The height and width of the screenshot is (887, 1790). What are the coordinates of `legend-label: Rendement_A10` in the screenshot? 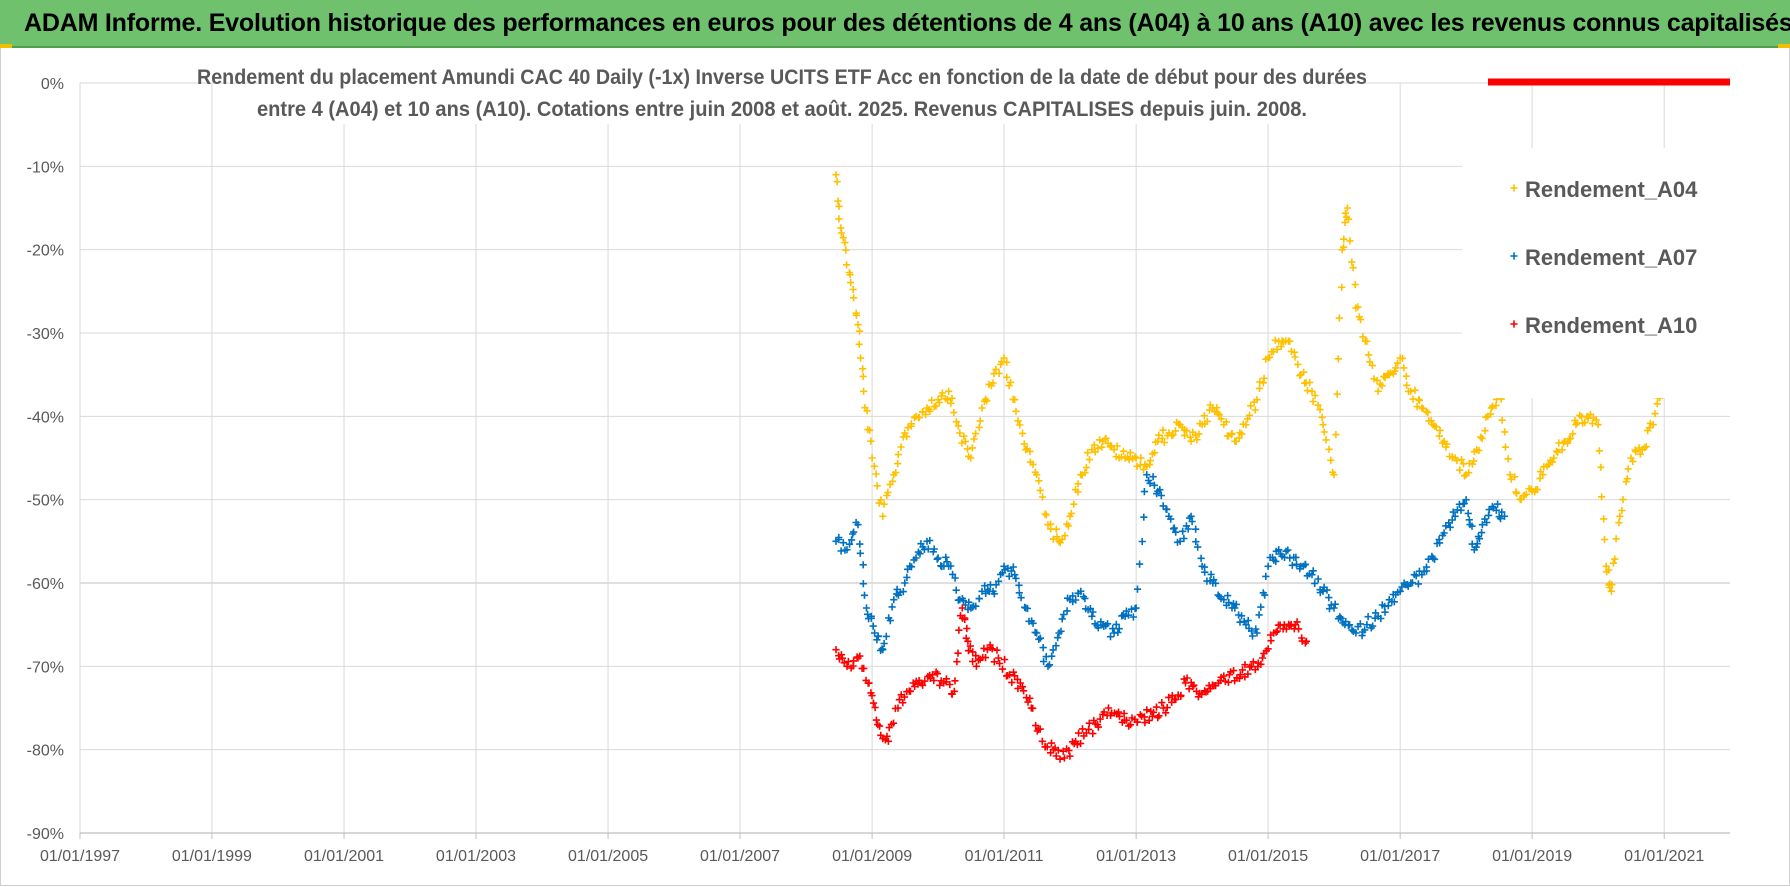 It's located at (1611, 325).